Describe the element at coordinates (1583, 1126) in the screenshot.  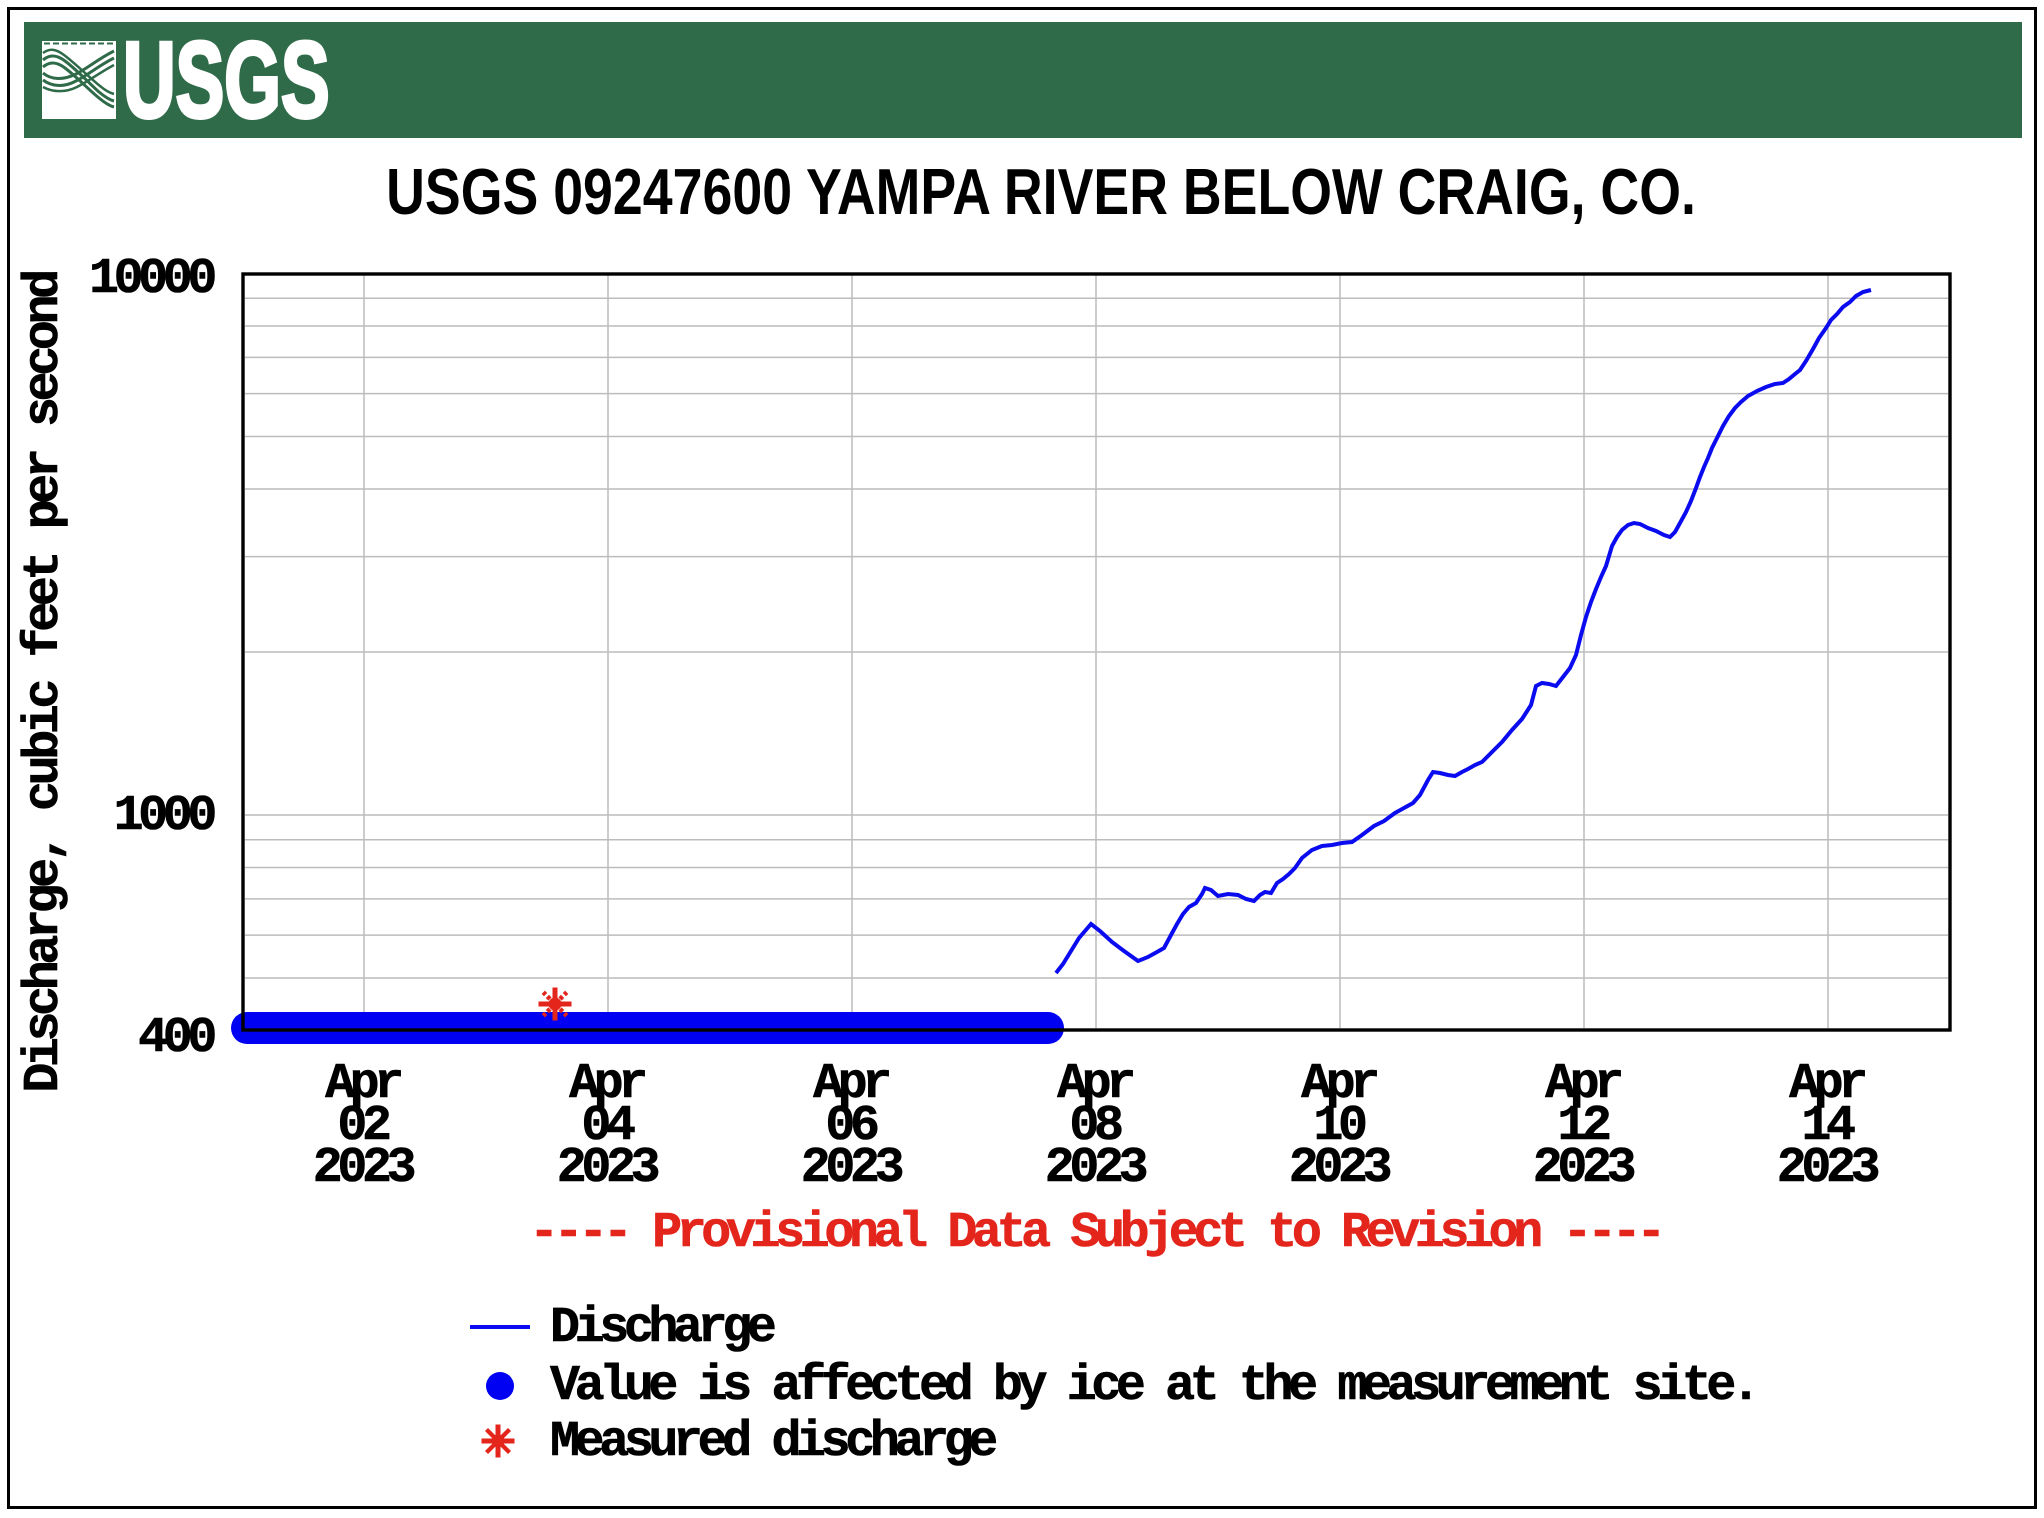
I see `svg-text: 12` at that location.